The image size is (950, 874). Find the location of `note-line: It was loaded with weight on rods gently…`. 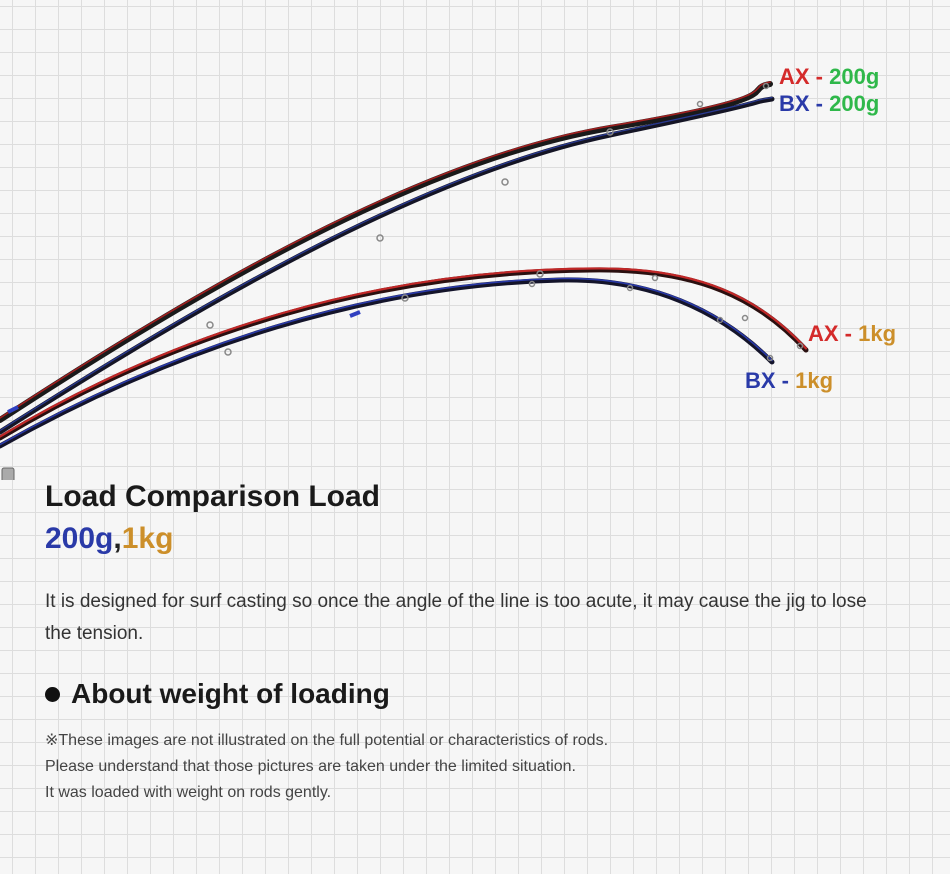

note-line: It was loaded with weight on rods gently… is located at coordinates (188, 792).